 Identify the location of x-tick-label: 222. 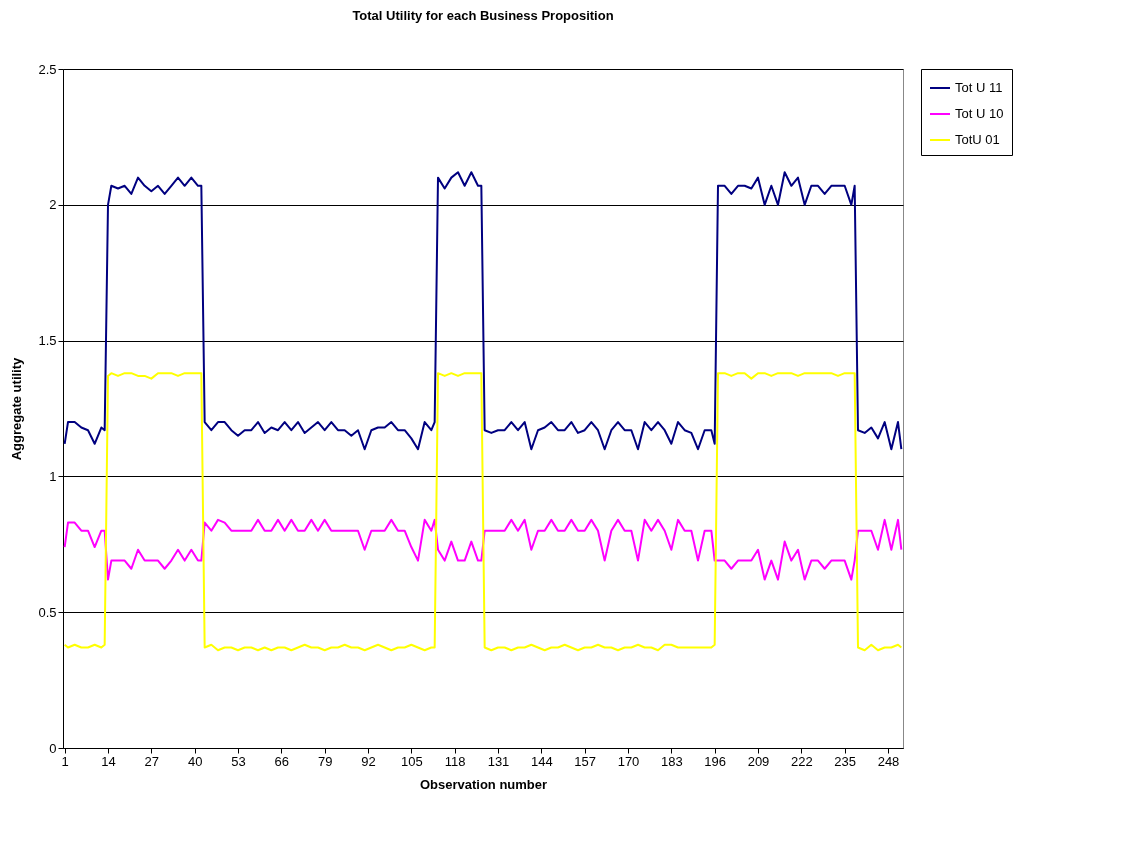
(801, 761).